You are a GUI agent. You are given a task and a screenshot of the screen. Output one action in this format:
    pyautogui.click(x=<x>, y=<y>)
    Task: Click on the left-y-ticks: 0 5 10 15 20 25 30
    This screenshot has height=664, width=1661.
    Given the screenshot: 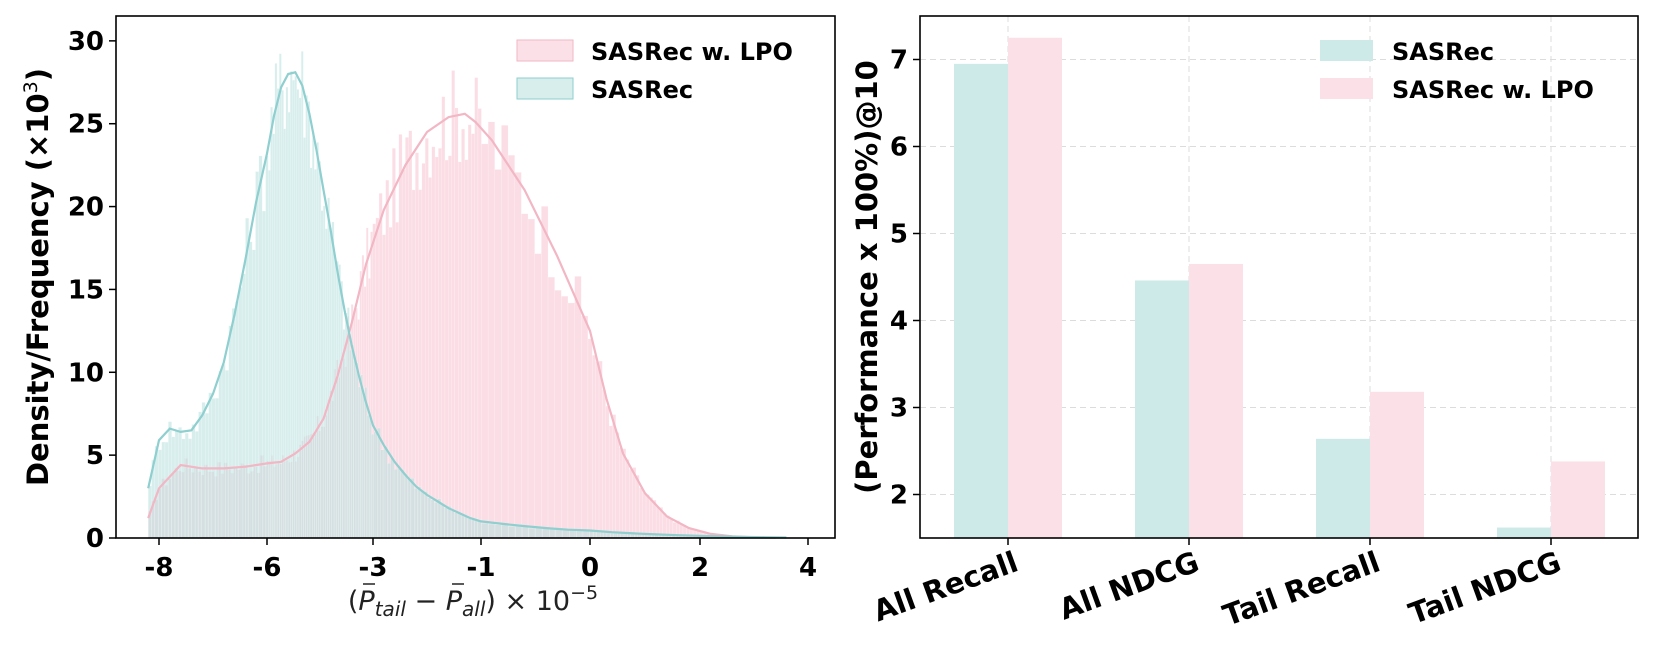 What is the action you would take?
    pyautogui.click(x=92, y=290)
    